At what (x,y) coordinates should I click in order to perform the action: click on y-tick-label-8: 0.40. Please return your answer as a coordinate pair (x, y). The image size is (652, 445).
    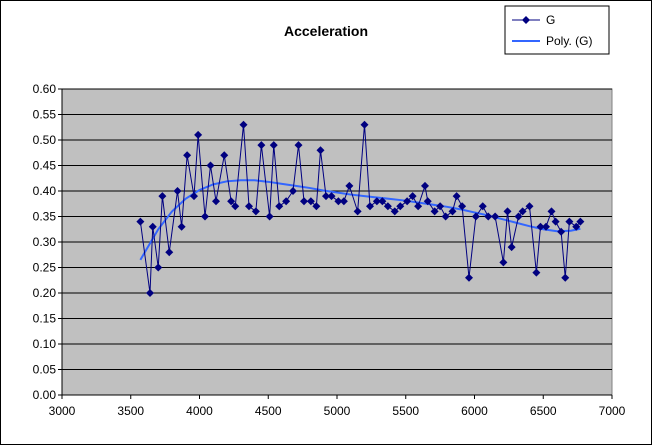
    Looking at the image, I should click on (45, 191).